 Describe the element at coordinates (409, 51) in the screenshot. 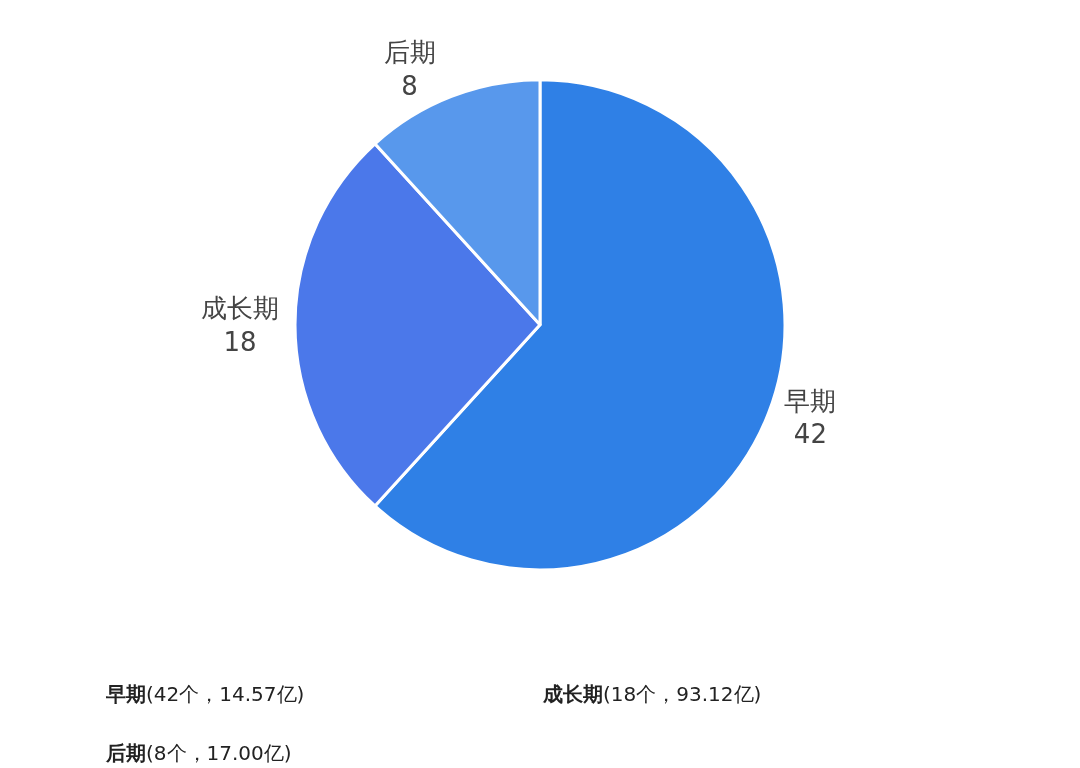

I see `slice-label: 后期` at that location.